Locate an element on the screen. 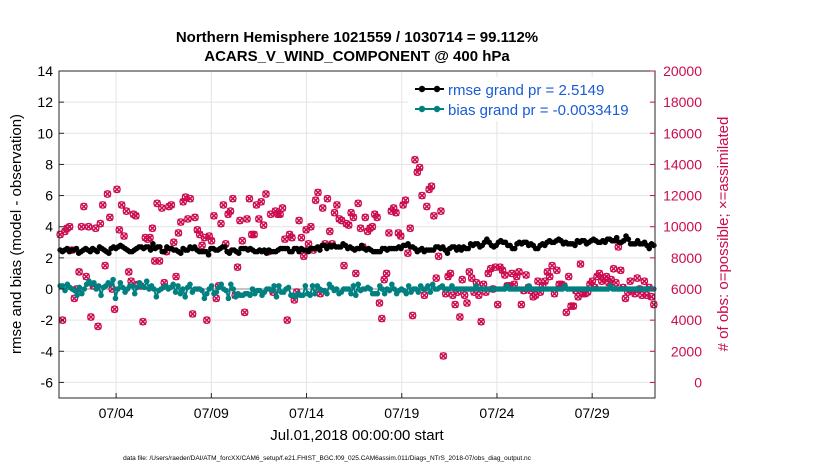 The image size is (830, 470). y-tick-label: 10 is located at coordinates (45, 133).